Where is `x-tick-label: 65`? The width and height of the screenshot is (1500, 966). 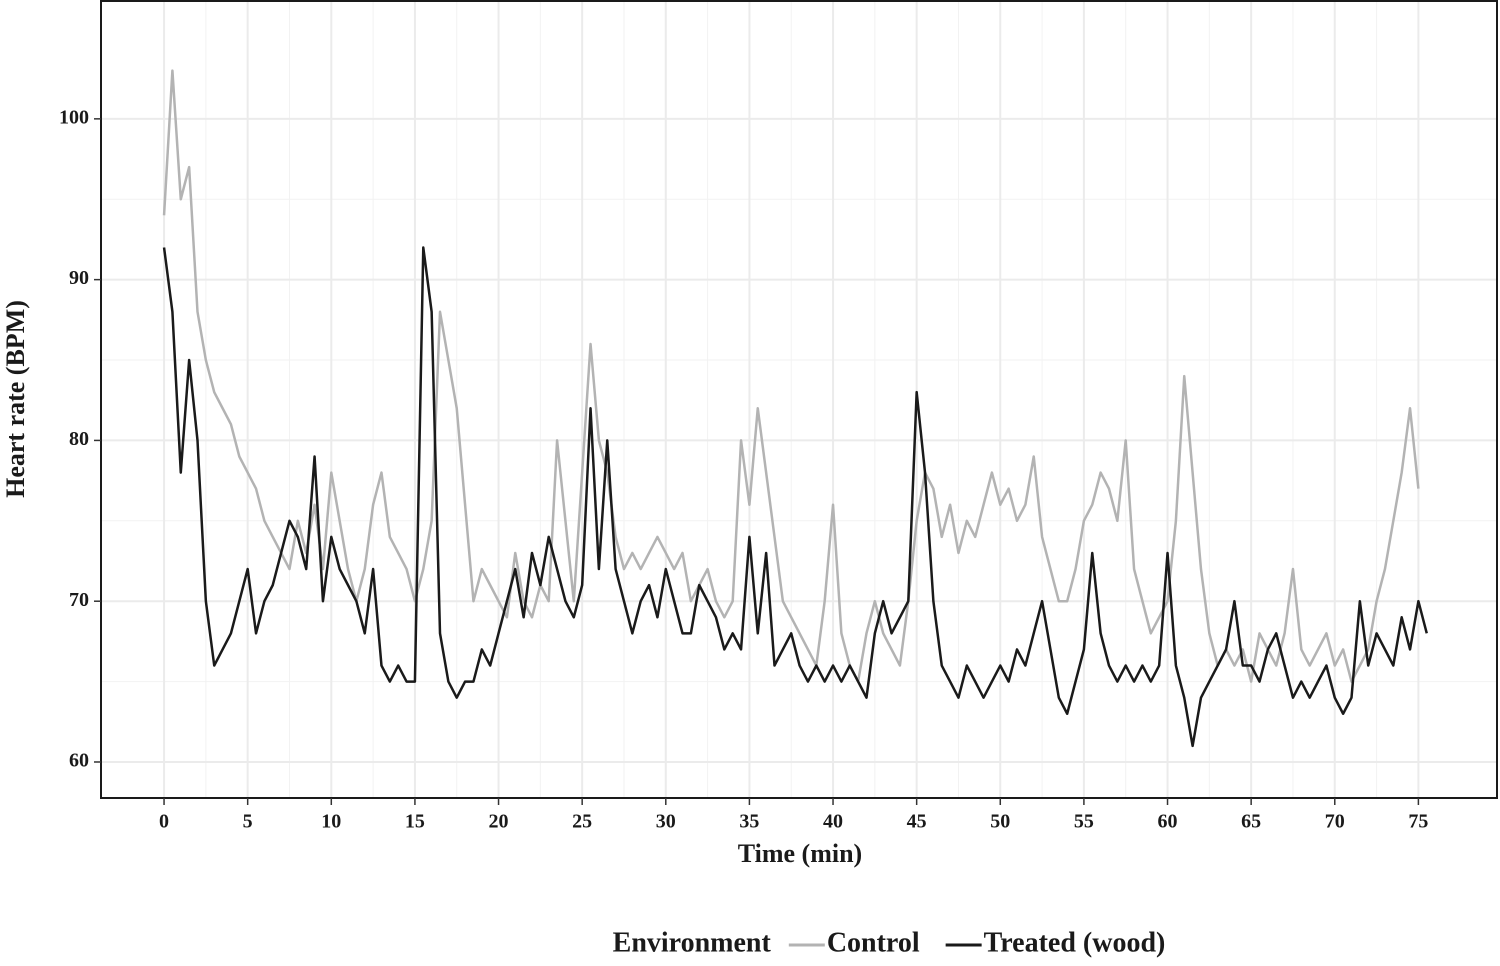 x-tick-label: 65 is located at coordinates (1251, 822).